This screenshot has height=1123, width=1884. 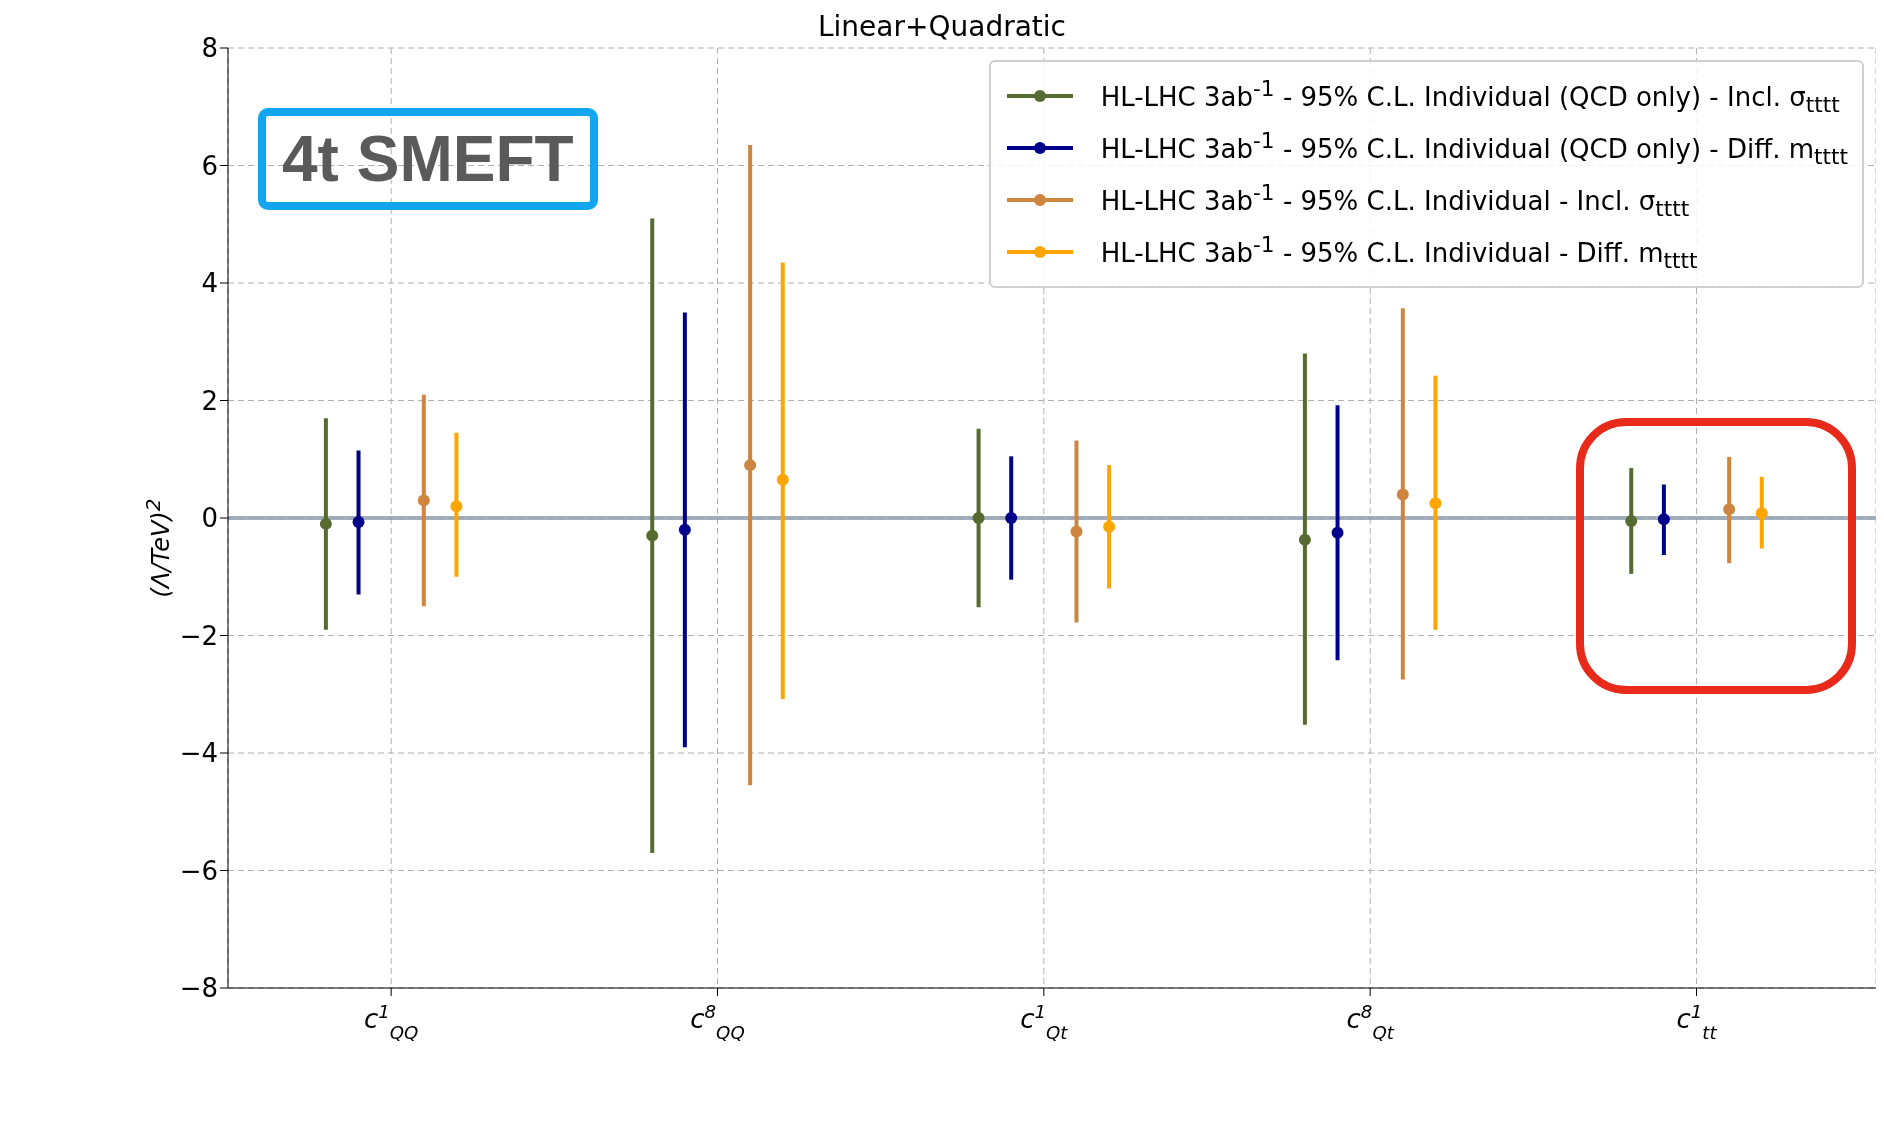 What do you see at coordinates (198, 870) in the screenshot?
I see `y-tick-label: −6` at bounding box center [198, 870].